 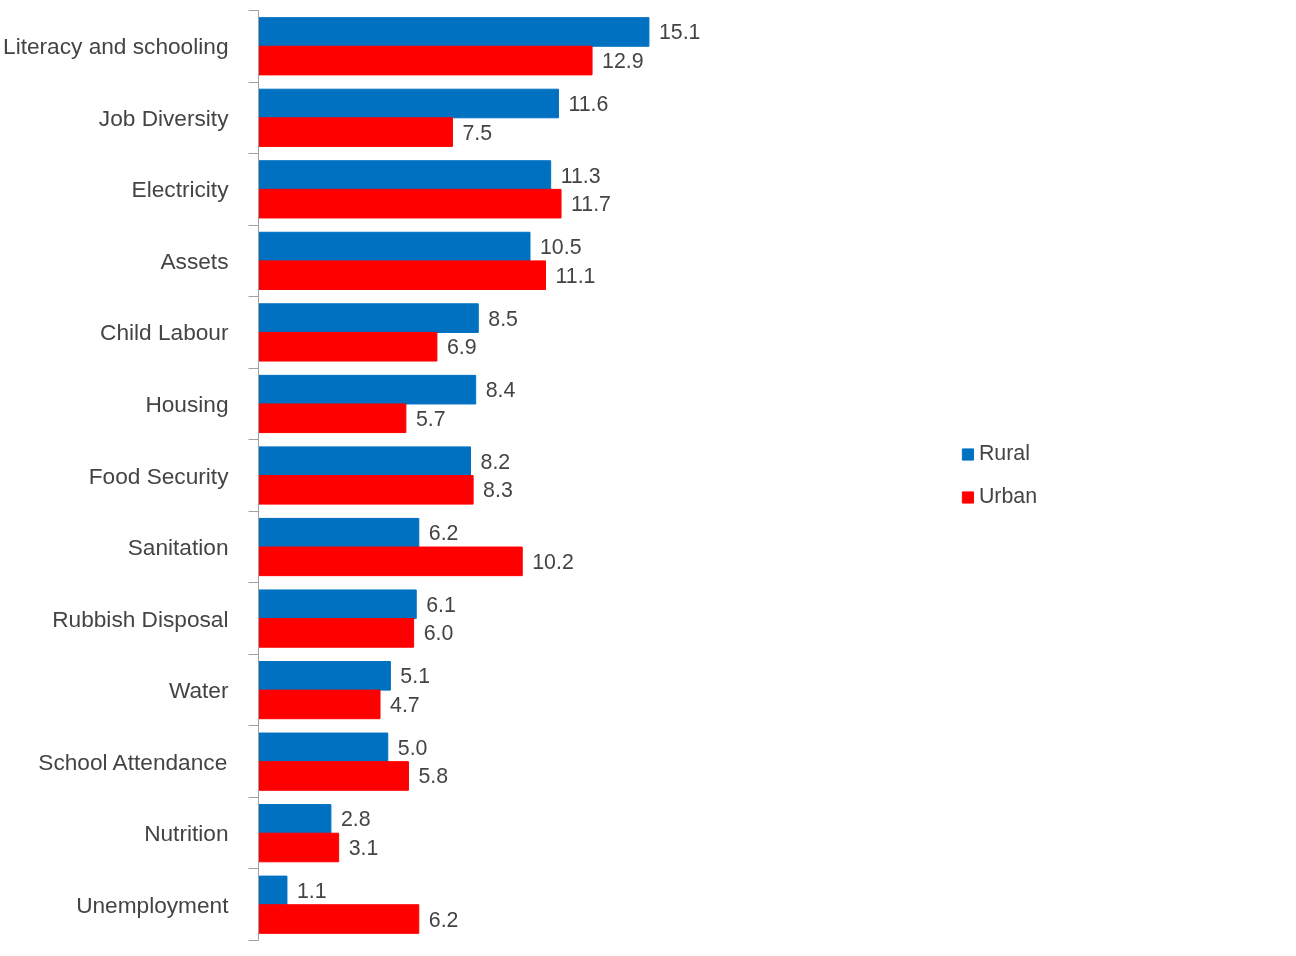 I want to click on data-label: 6.9, so click(x=461, y=347).